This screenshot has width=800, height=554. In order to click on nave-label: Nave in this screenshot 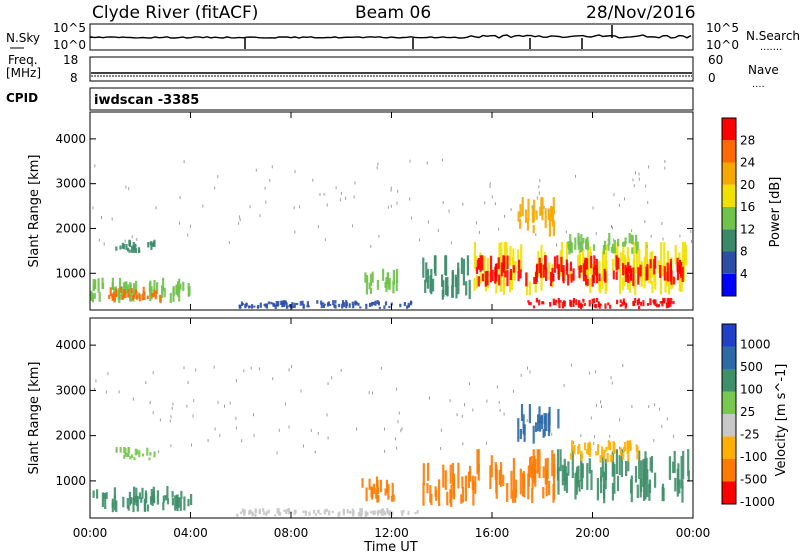, I will do `click(763, 70)`.